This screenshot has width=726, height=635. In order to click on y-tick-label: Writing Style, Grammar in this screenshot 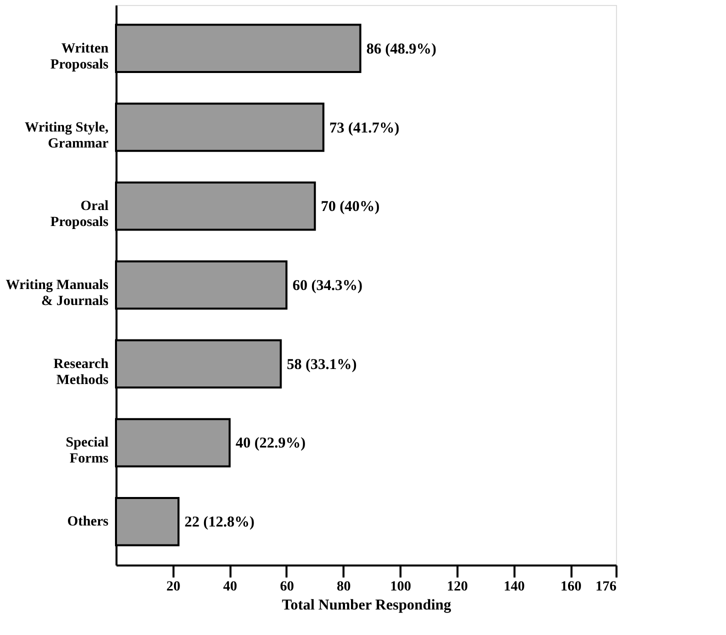, I will do `click(66, 136)`.